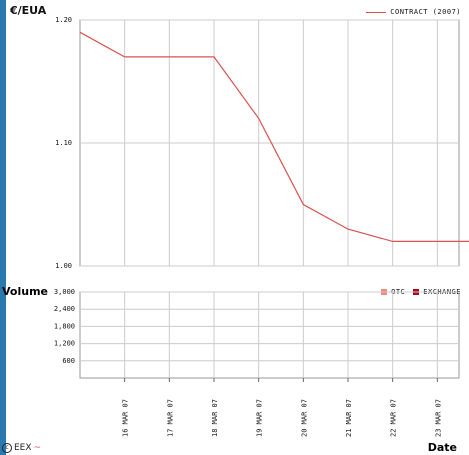  What do you see at coordinates (126, 418) in the screenshot?
I see `x-tick-label: 16 MAR 07` at bounding box center [126, 418].